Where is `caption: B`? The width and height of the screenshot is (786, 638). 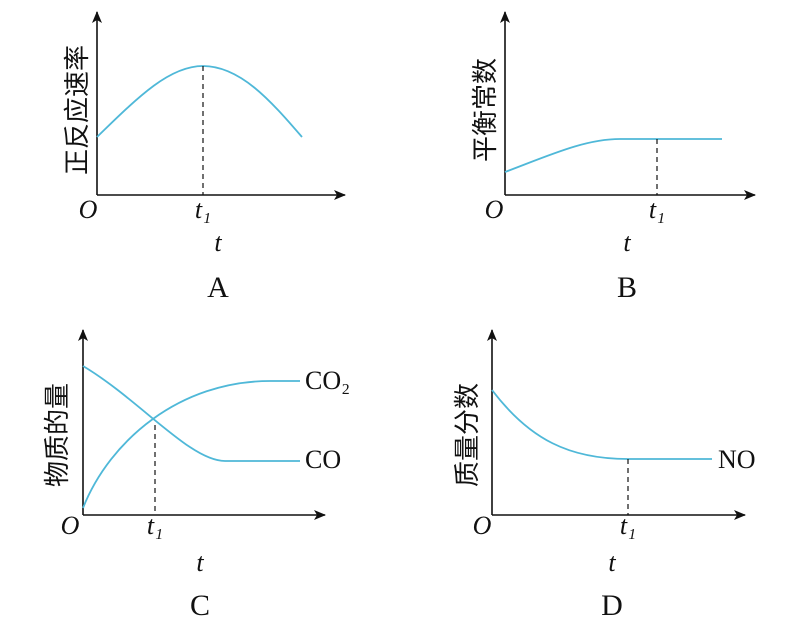 caption: B is located at coordinates (627, 287).